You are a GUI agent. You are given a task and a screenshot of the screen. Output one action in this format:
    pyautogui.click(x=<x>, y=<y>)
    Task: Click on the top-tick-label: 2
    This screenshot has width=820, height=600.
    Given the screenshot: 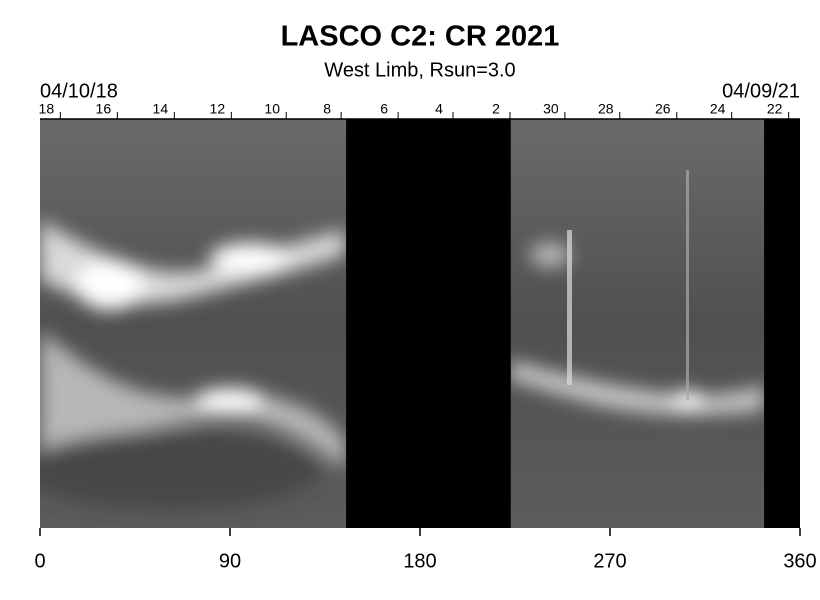 What is the action you would take?
    pyautogui.click(x=496, y=109)
    